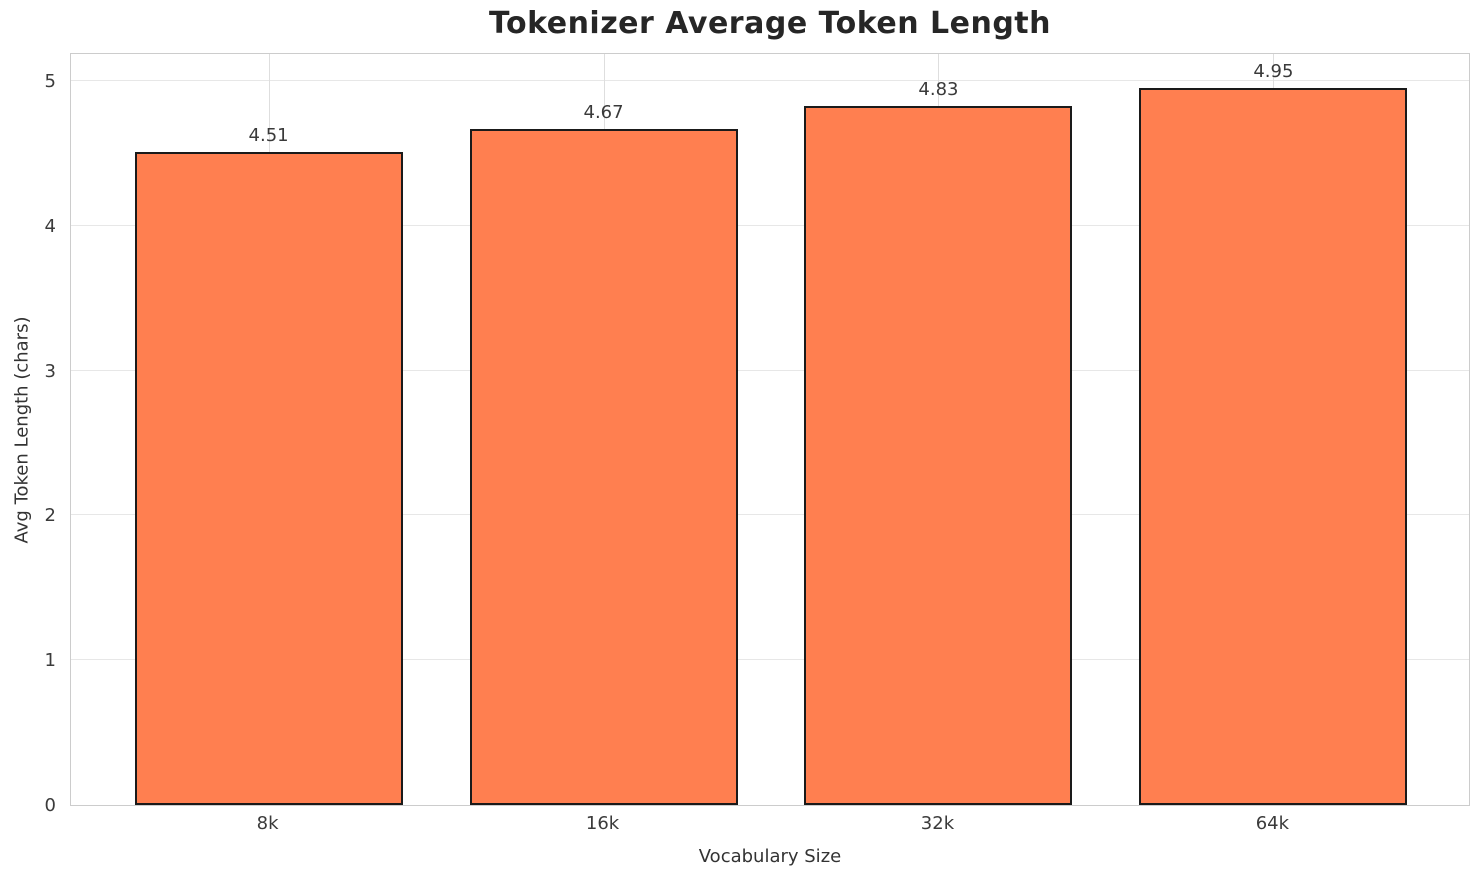 The height and width of the screenshot is (885, 1483). Describe the element at coordinates (770, 856) in the screenshot. I see `x-axis-label: Vocabulary Size` at that location.